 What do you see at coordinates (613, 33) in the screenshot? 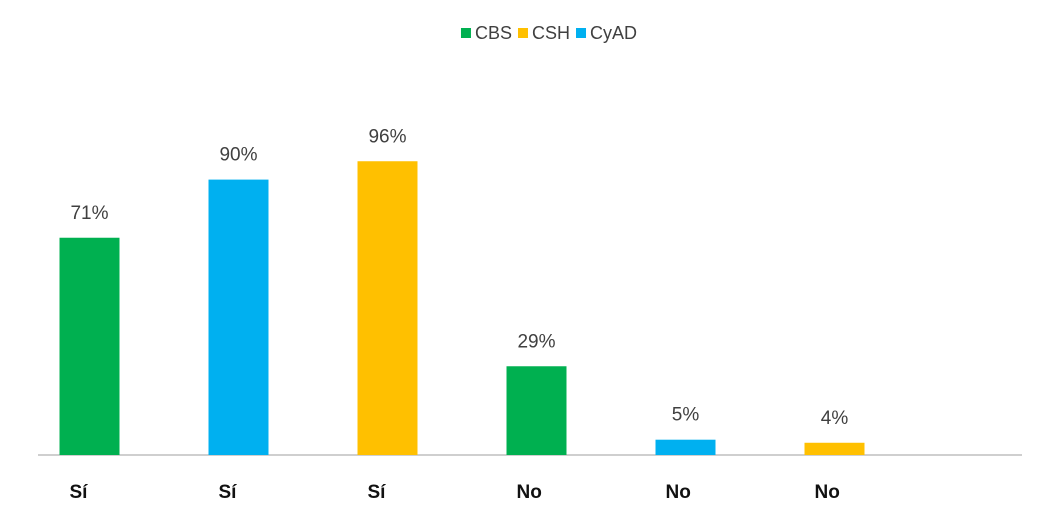
I see `legend-label: CyAD` at bounding box center [613, 33].